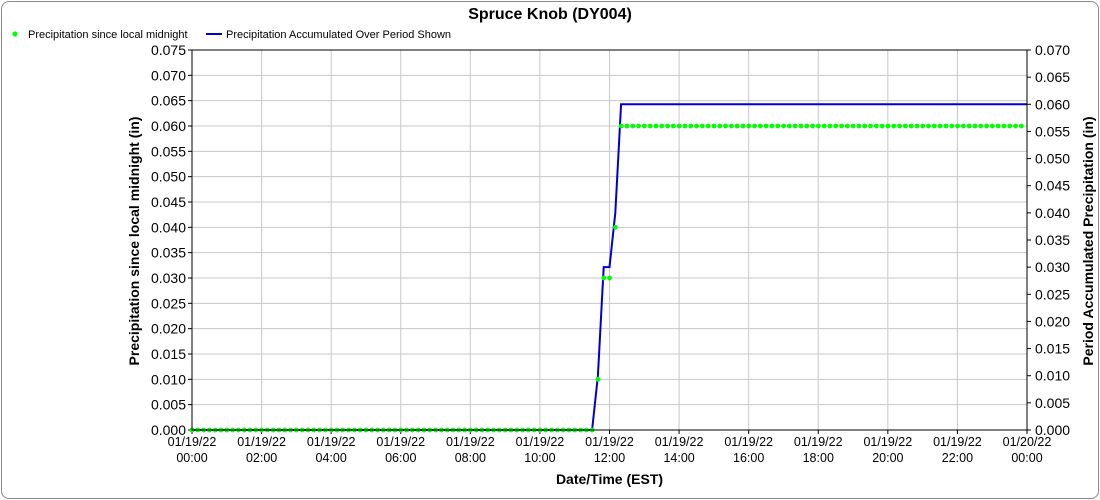  Describe the element at coordinates (1052, 240) in the screenshot. I see `right-y-tick-label: 0.035` at that location.